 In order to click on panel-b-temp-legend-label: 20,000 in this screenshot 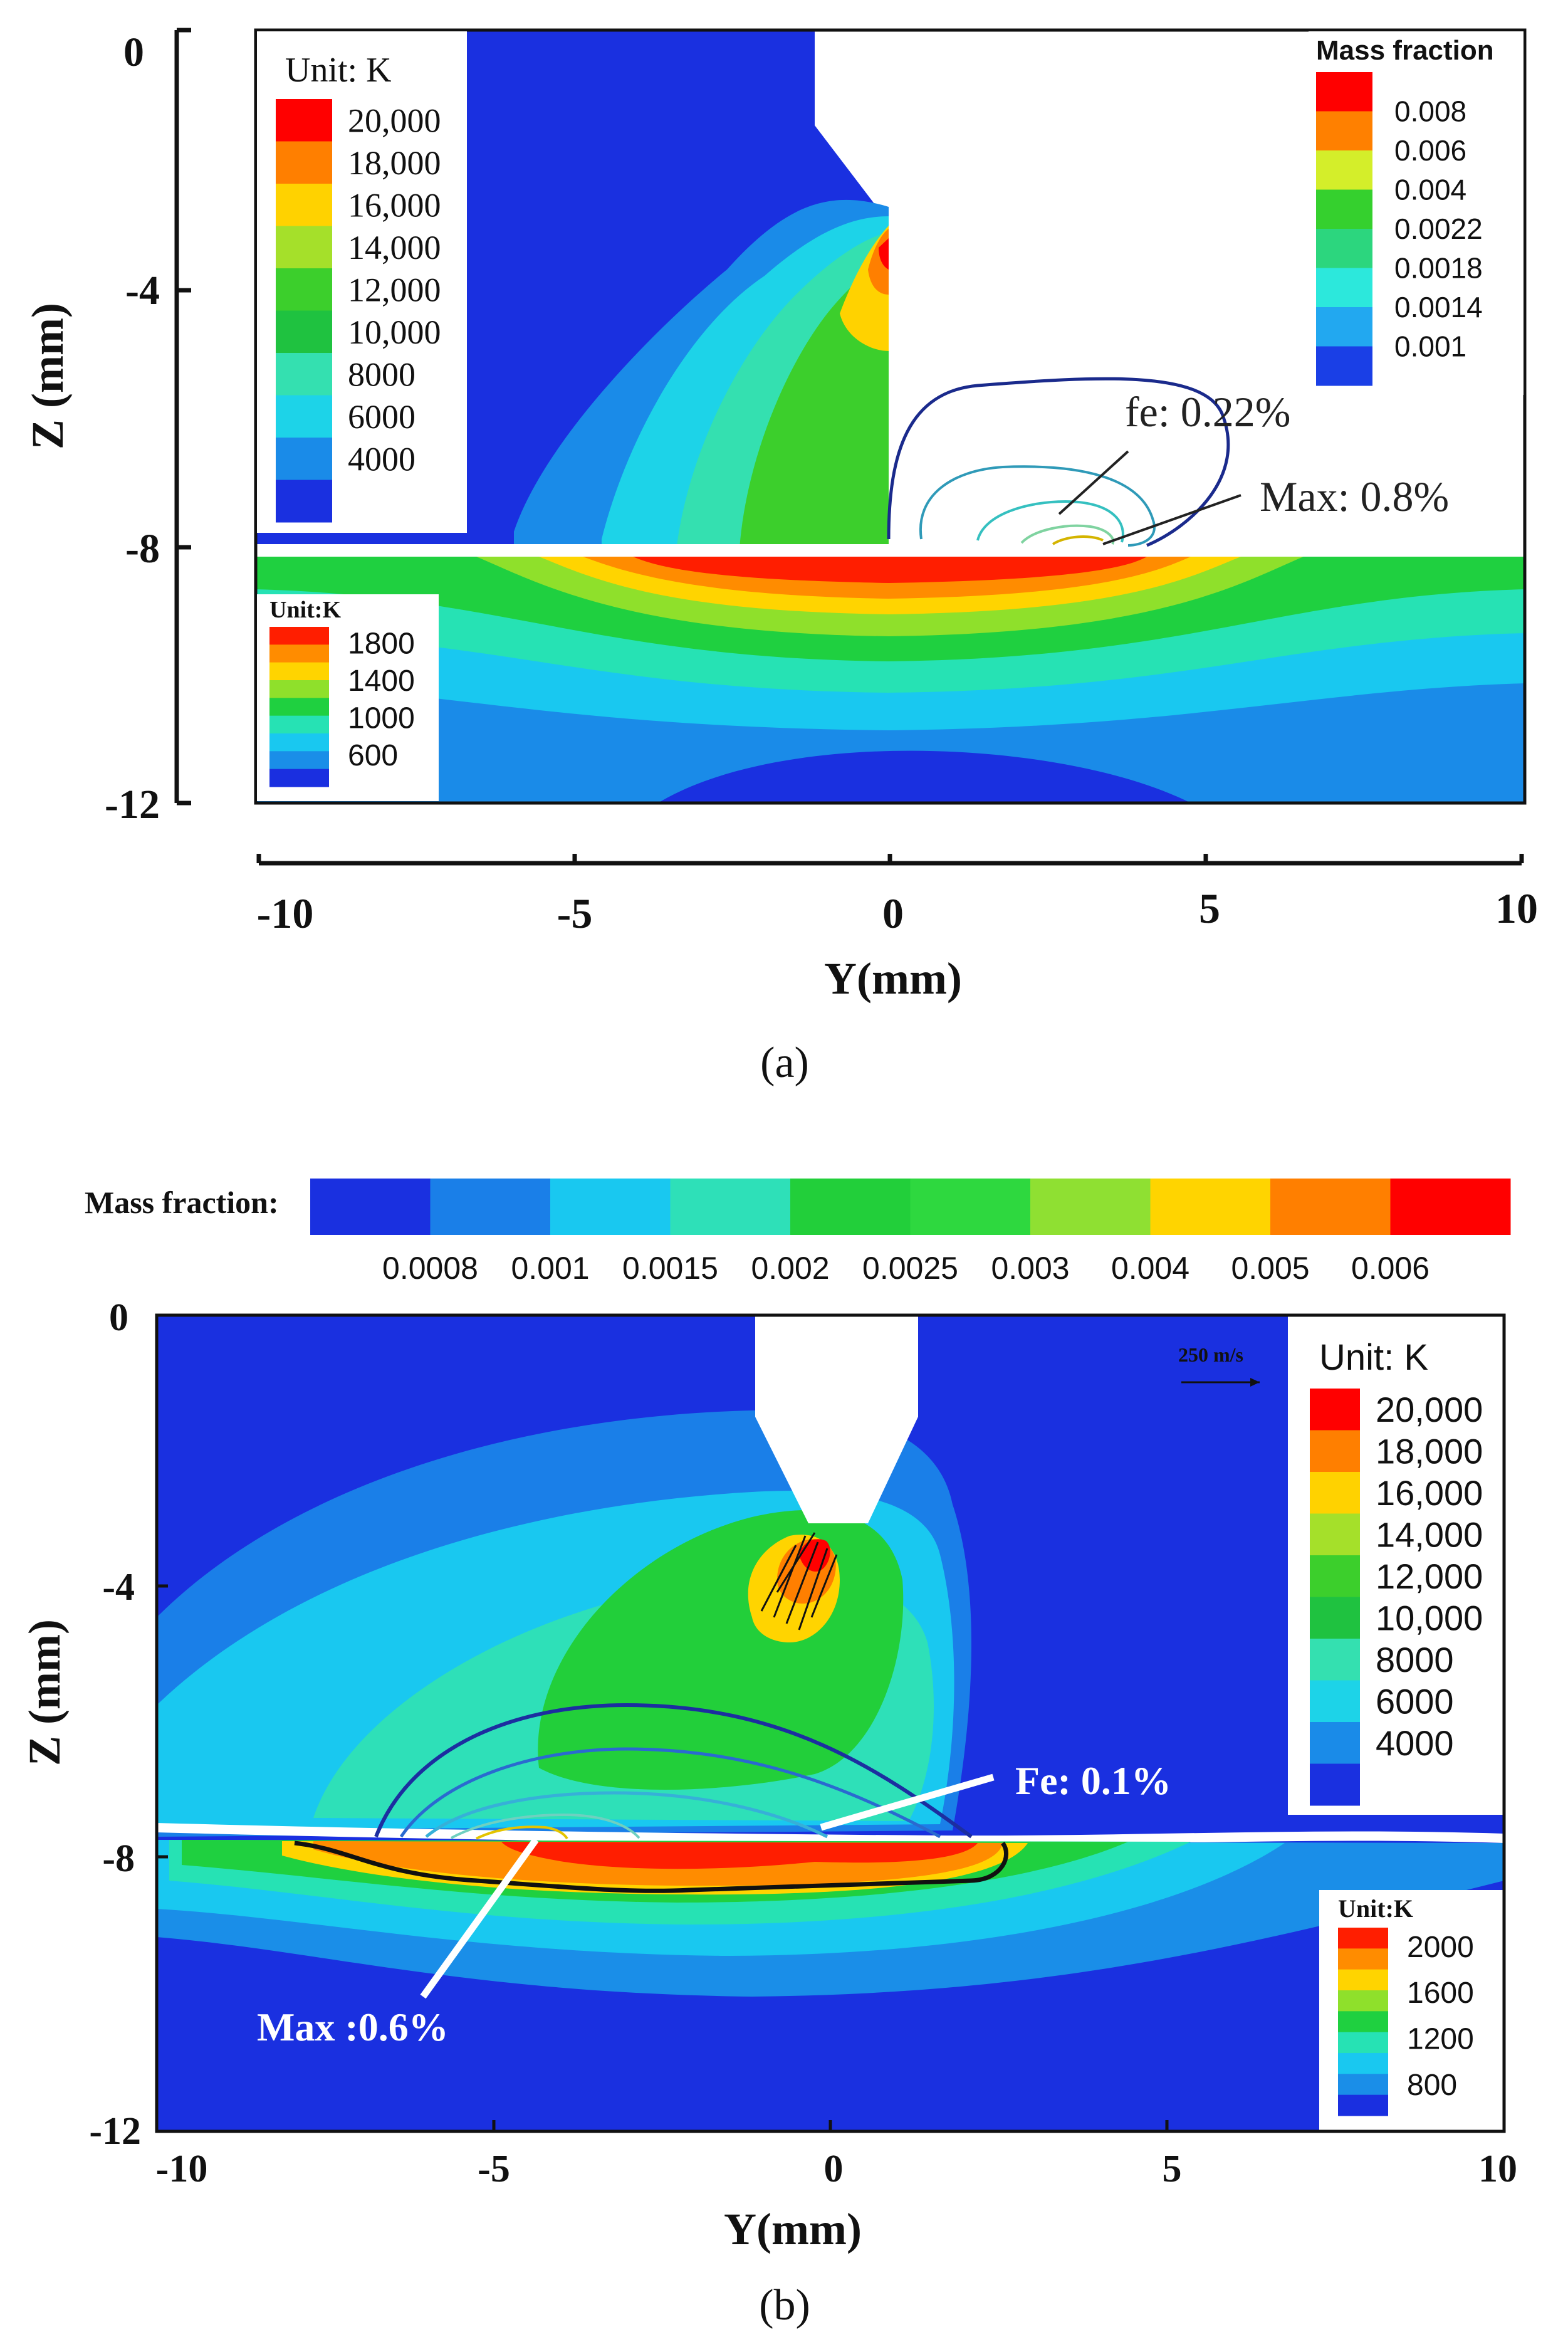, I will do `click(1429, 1409)`.